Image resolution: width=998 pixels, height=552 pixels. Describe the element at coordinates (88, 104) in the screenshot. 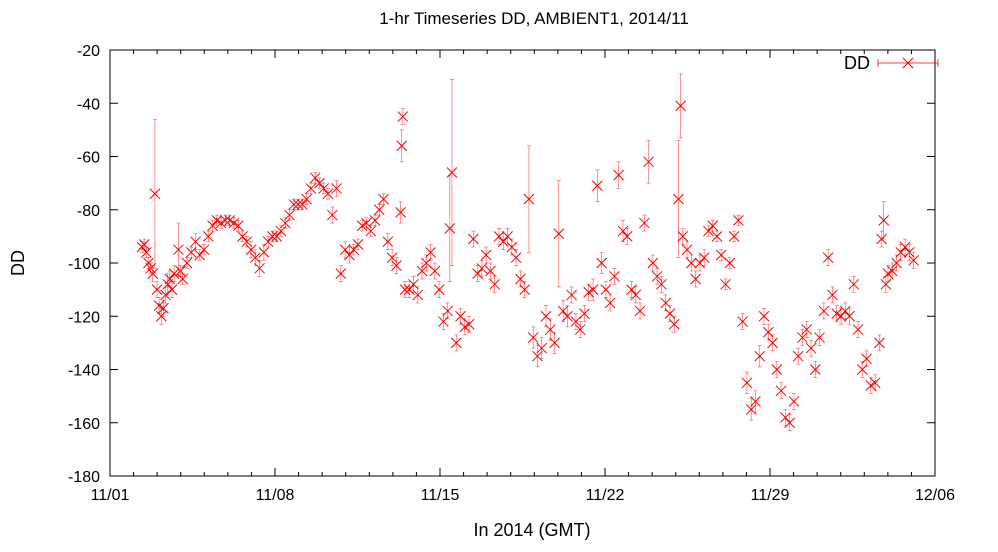

I see `y-tick-label: -40` at that location.